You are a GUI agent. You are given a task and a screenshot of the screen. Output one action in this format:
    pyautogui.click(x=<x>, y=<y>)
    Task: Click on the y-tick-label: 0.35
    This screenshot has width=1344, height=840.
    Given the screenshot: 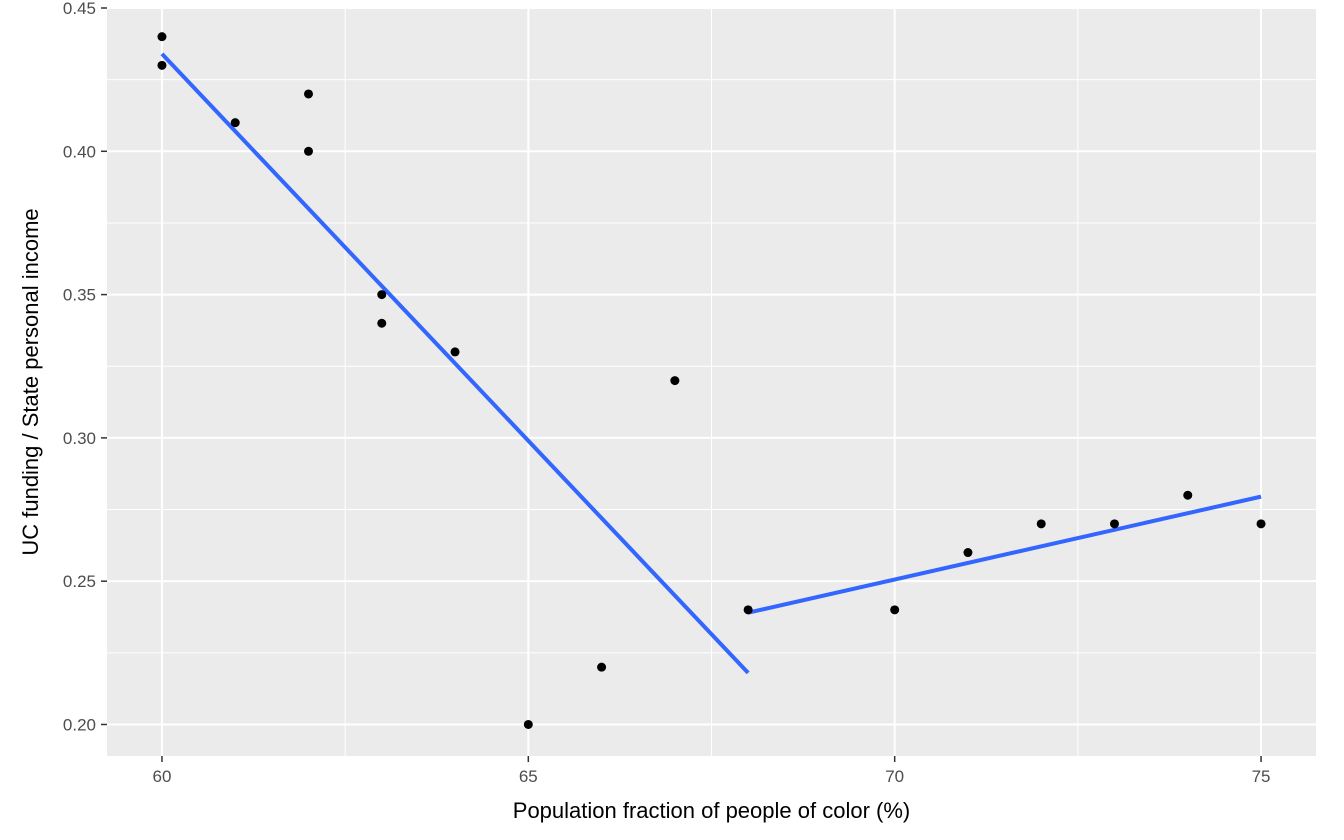 What is the action you would take?
    pyautogui.click(x=79, y=295)
    